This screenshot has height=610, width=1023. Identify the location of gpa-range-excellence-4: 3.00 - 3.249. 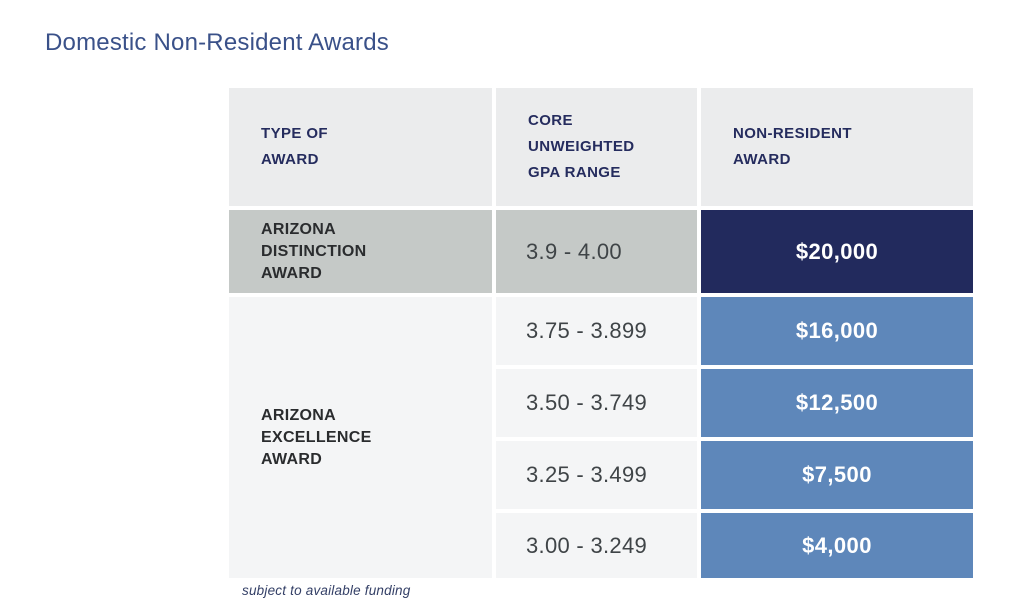
(596, 545).